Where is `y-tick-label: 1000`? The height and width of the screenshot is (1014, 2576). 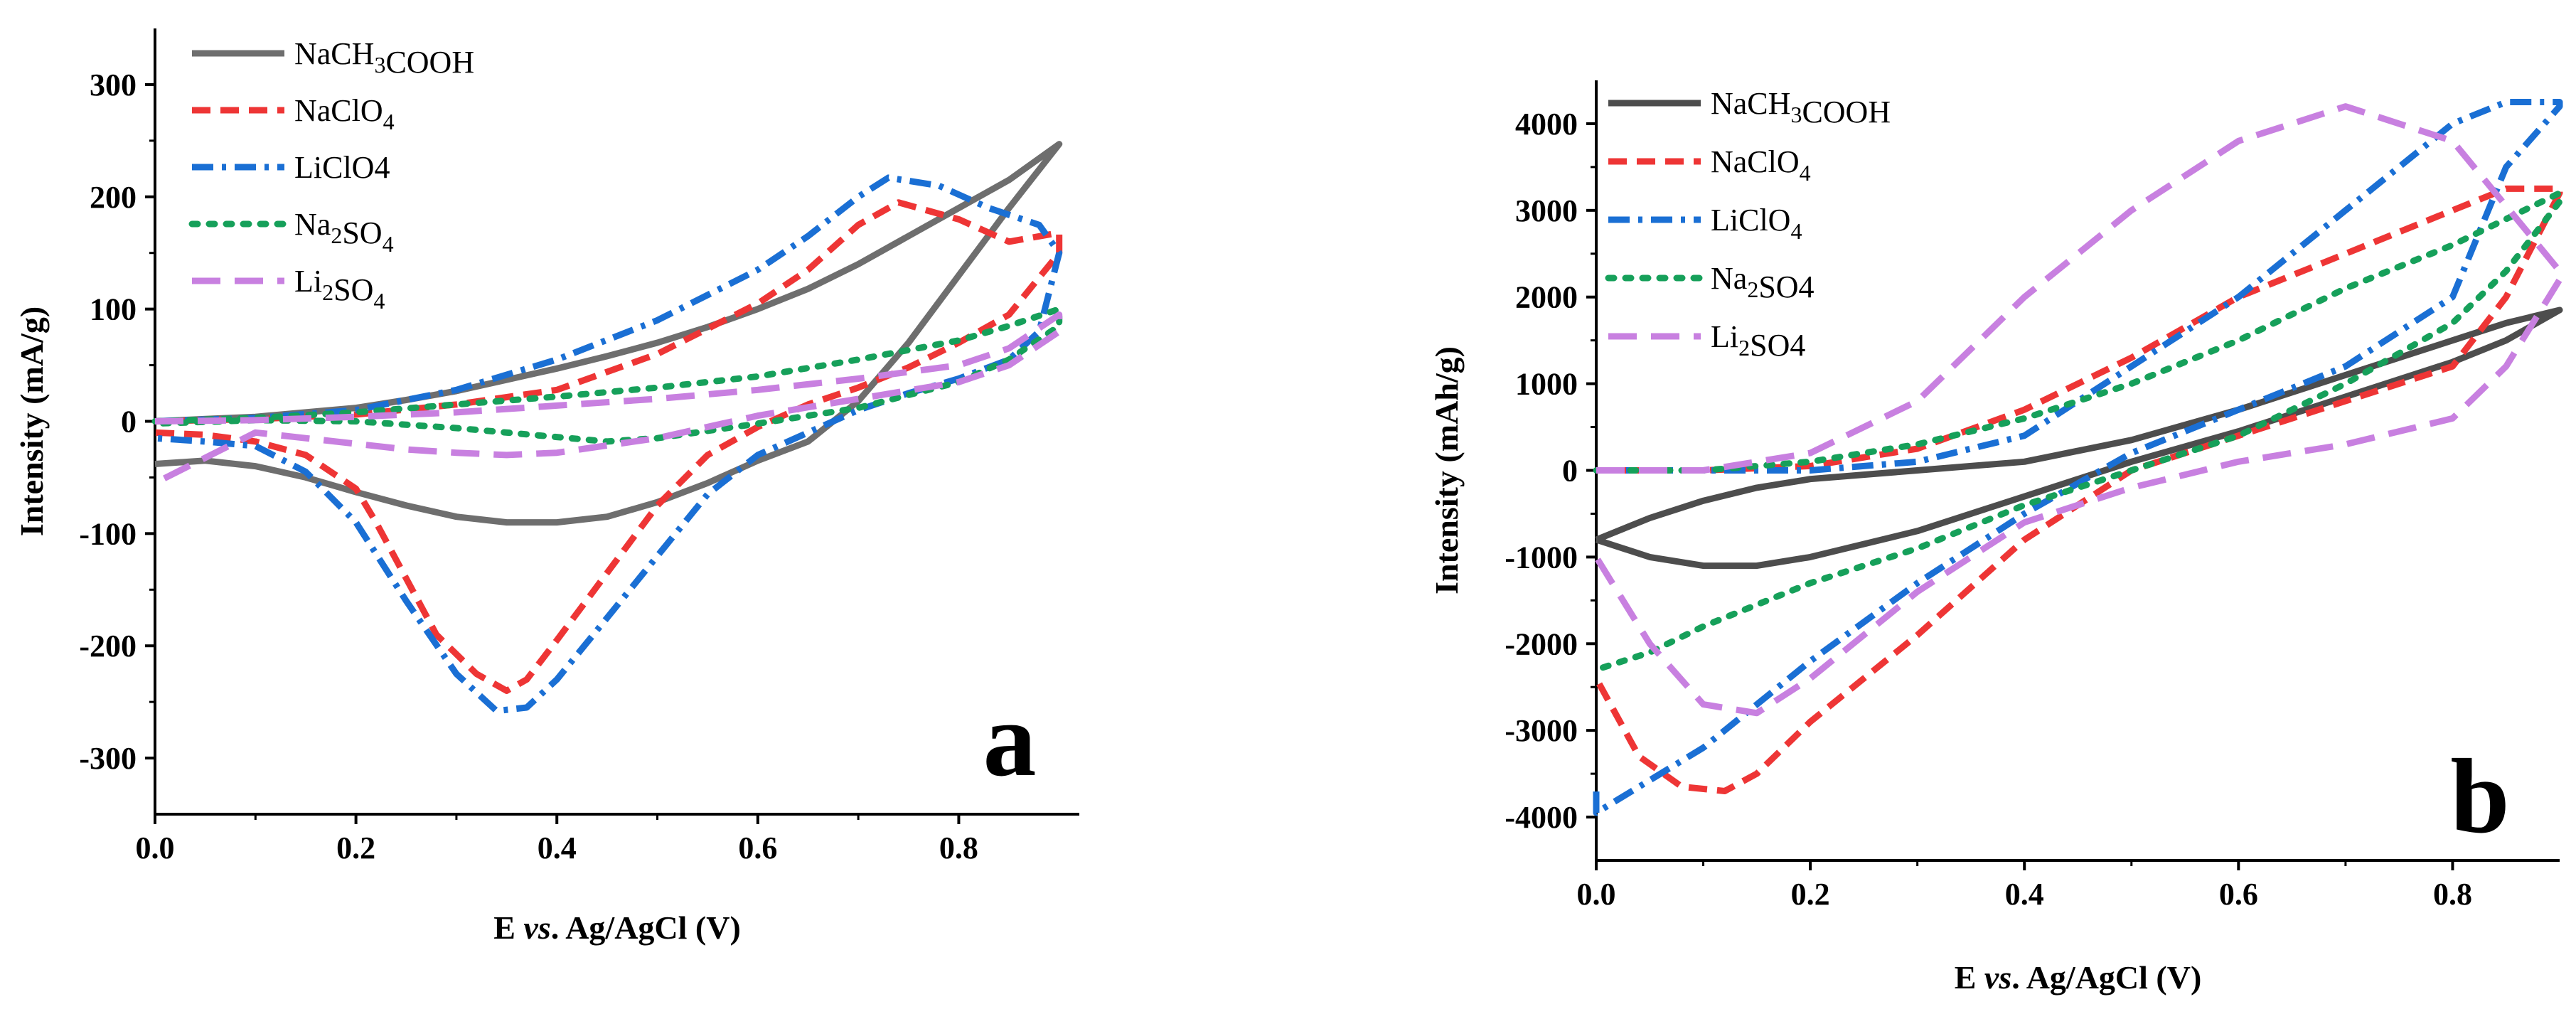 y-tick-label: 1000 is located at coordinates (1546, 384).